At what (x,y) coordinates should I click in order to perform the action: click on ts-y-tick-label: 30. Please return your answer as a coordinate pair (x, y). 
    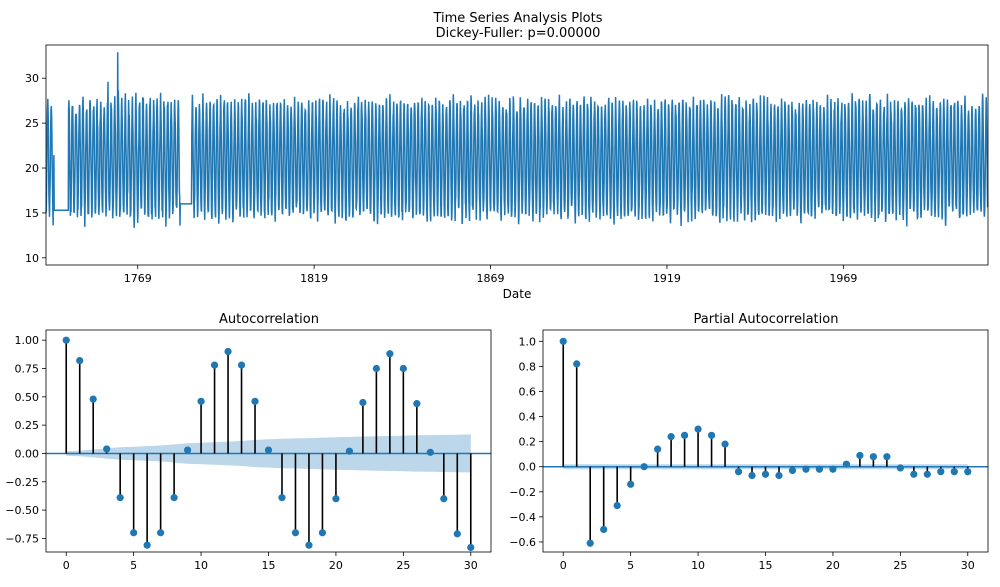
    Looking at the image, I should click on (32, 78).